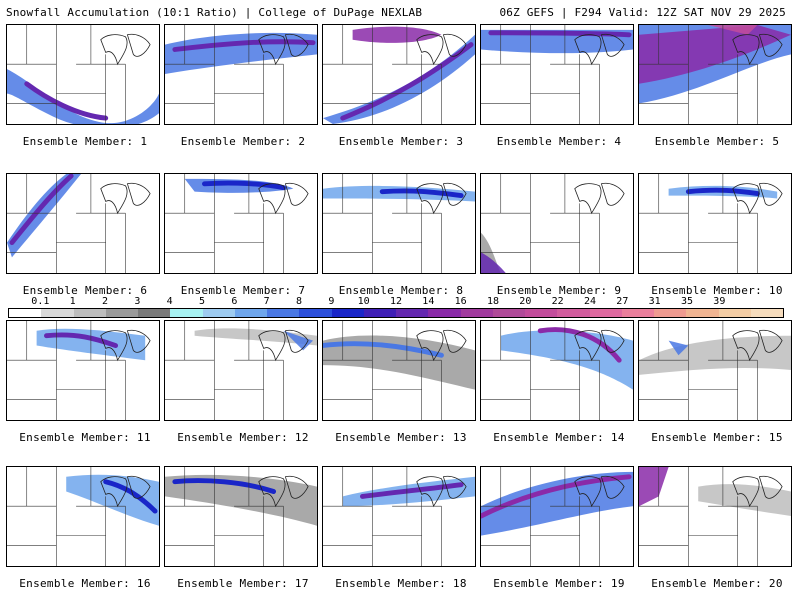 The image size is (800, 600). I want to click on colorbar-label: 3, so click(137, 301).